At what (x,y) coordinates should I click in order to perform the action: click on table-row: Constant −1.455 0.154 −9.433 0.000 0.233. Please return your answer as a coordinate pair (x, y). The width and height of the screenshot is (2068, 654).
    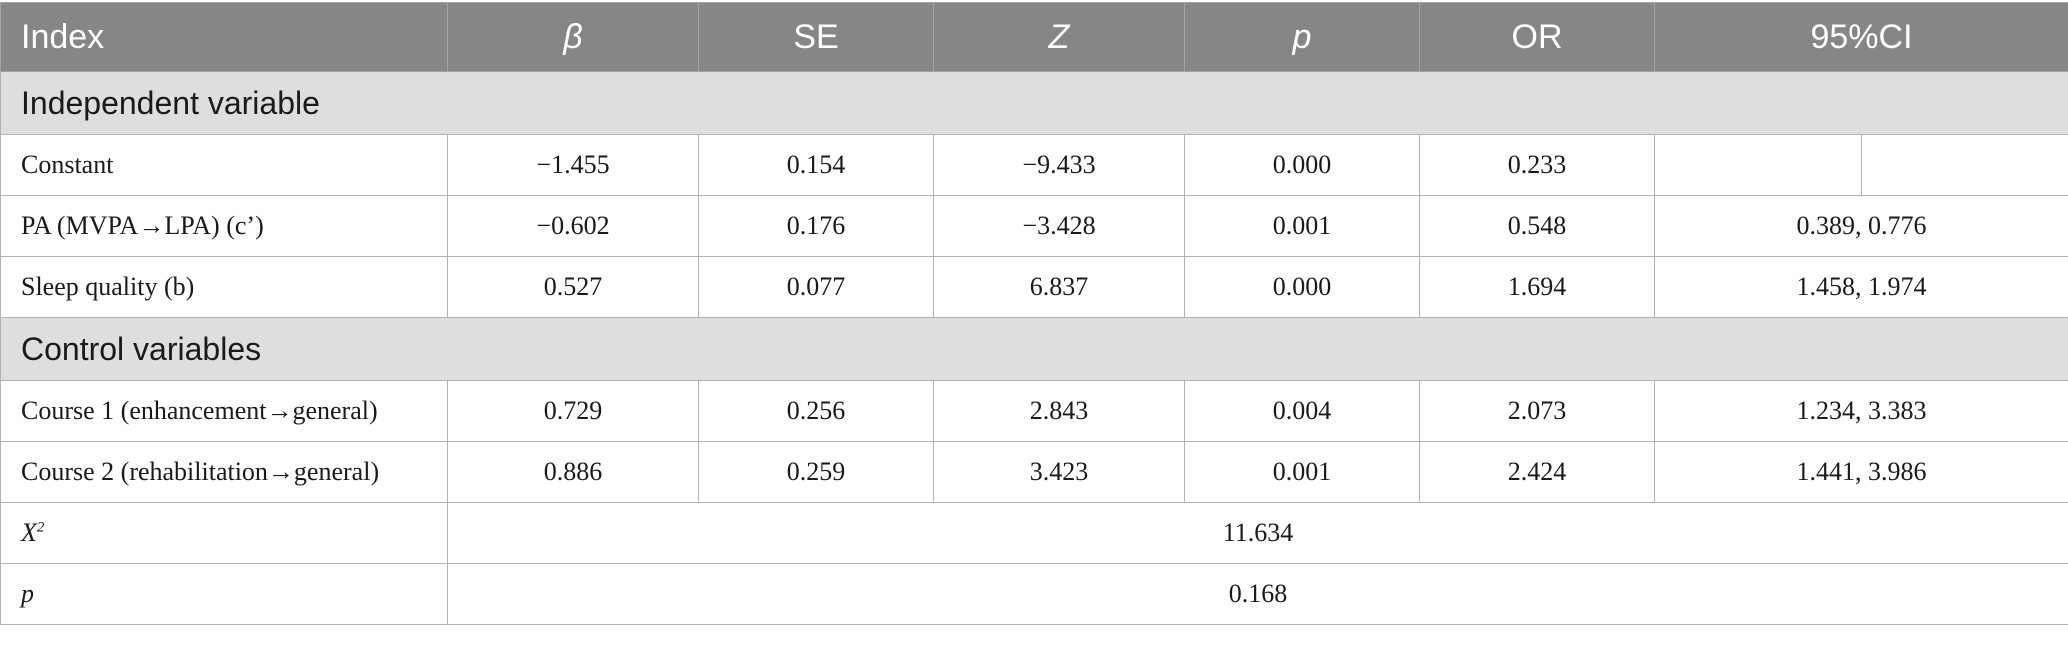
    Looking at the image, I should click on (1034, 165).